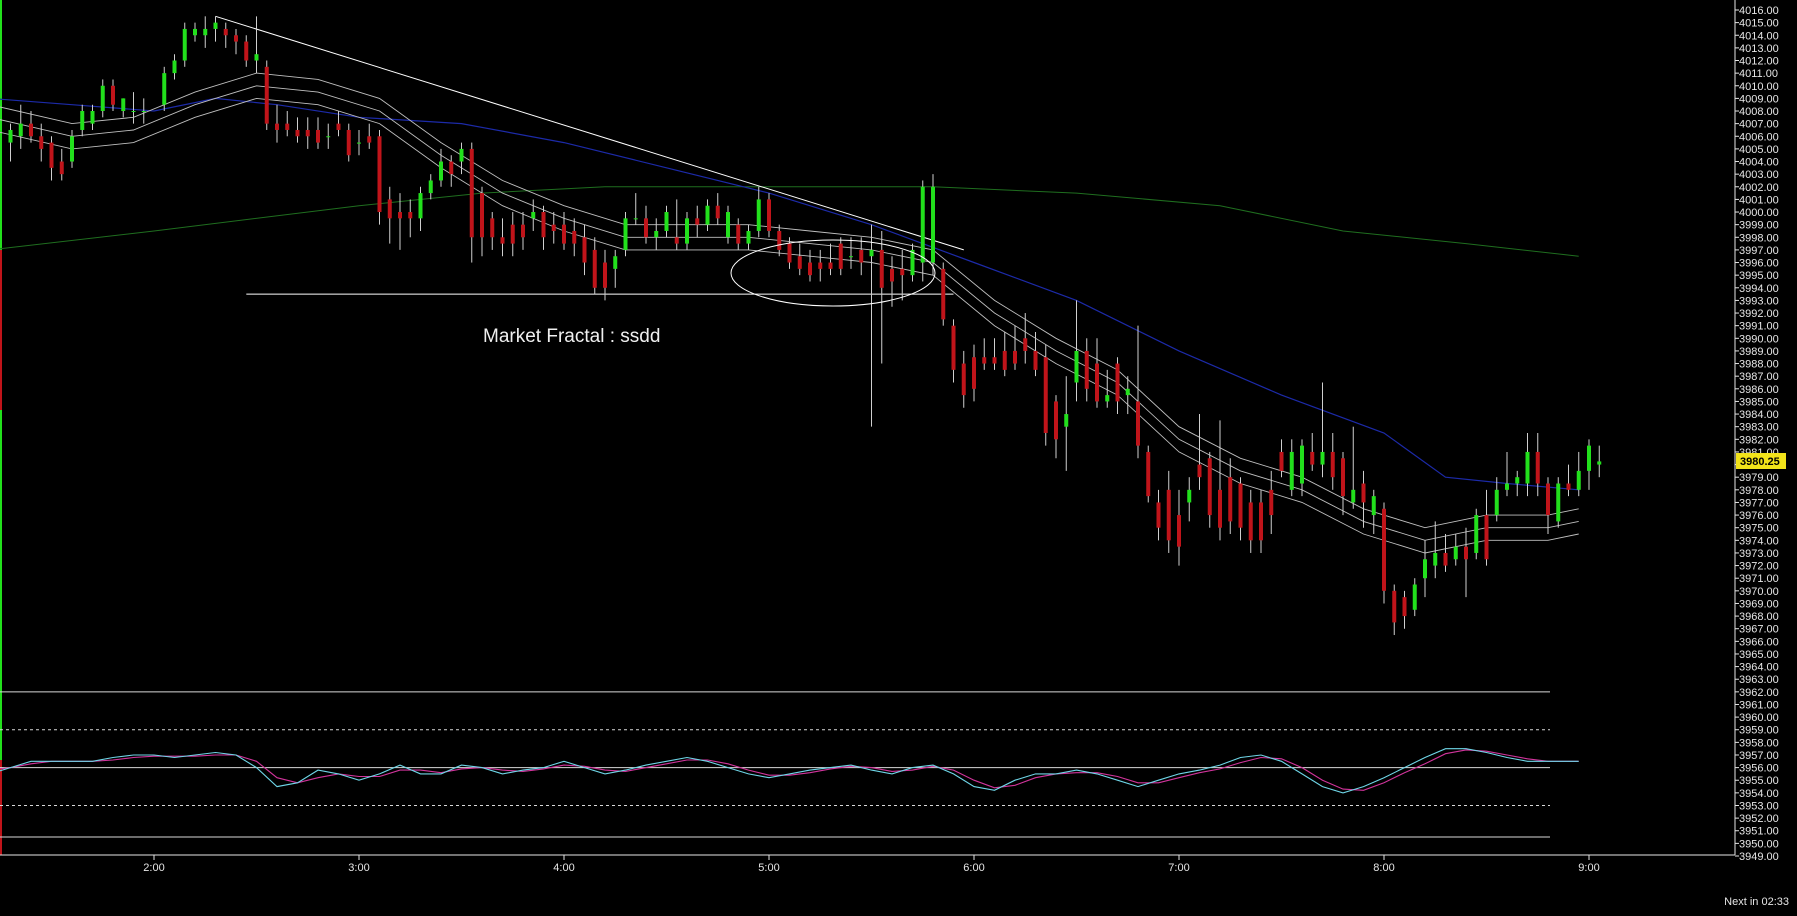  Describe the element at coordinates (833, 273) in the screenshot. I see `fractal-ellipse` at that location.